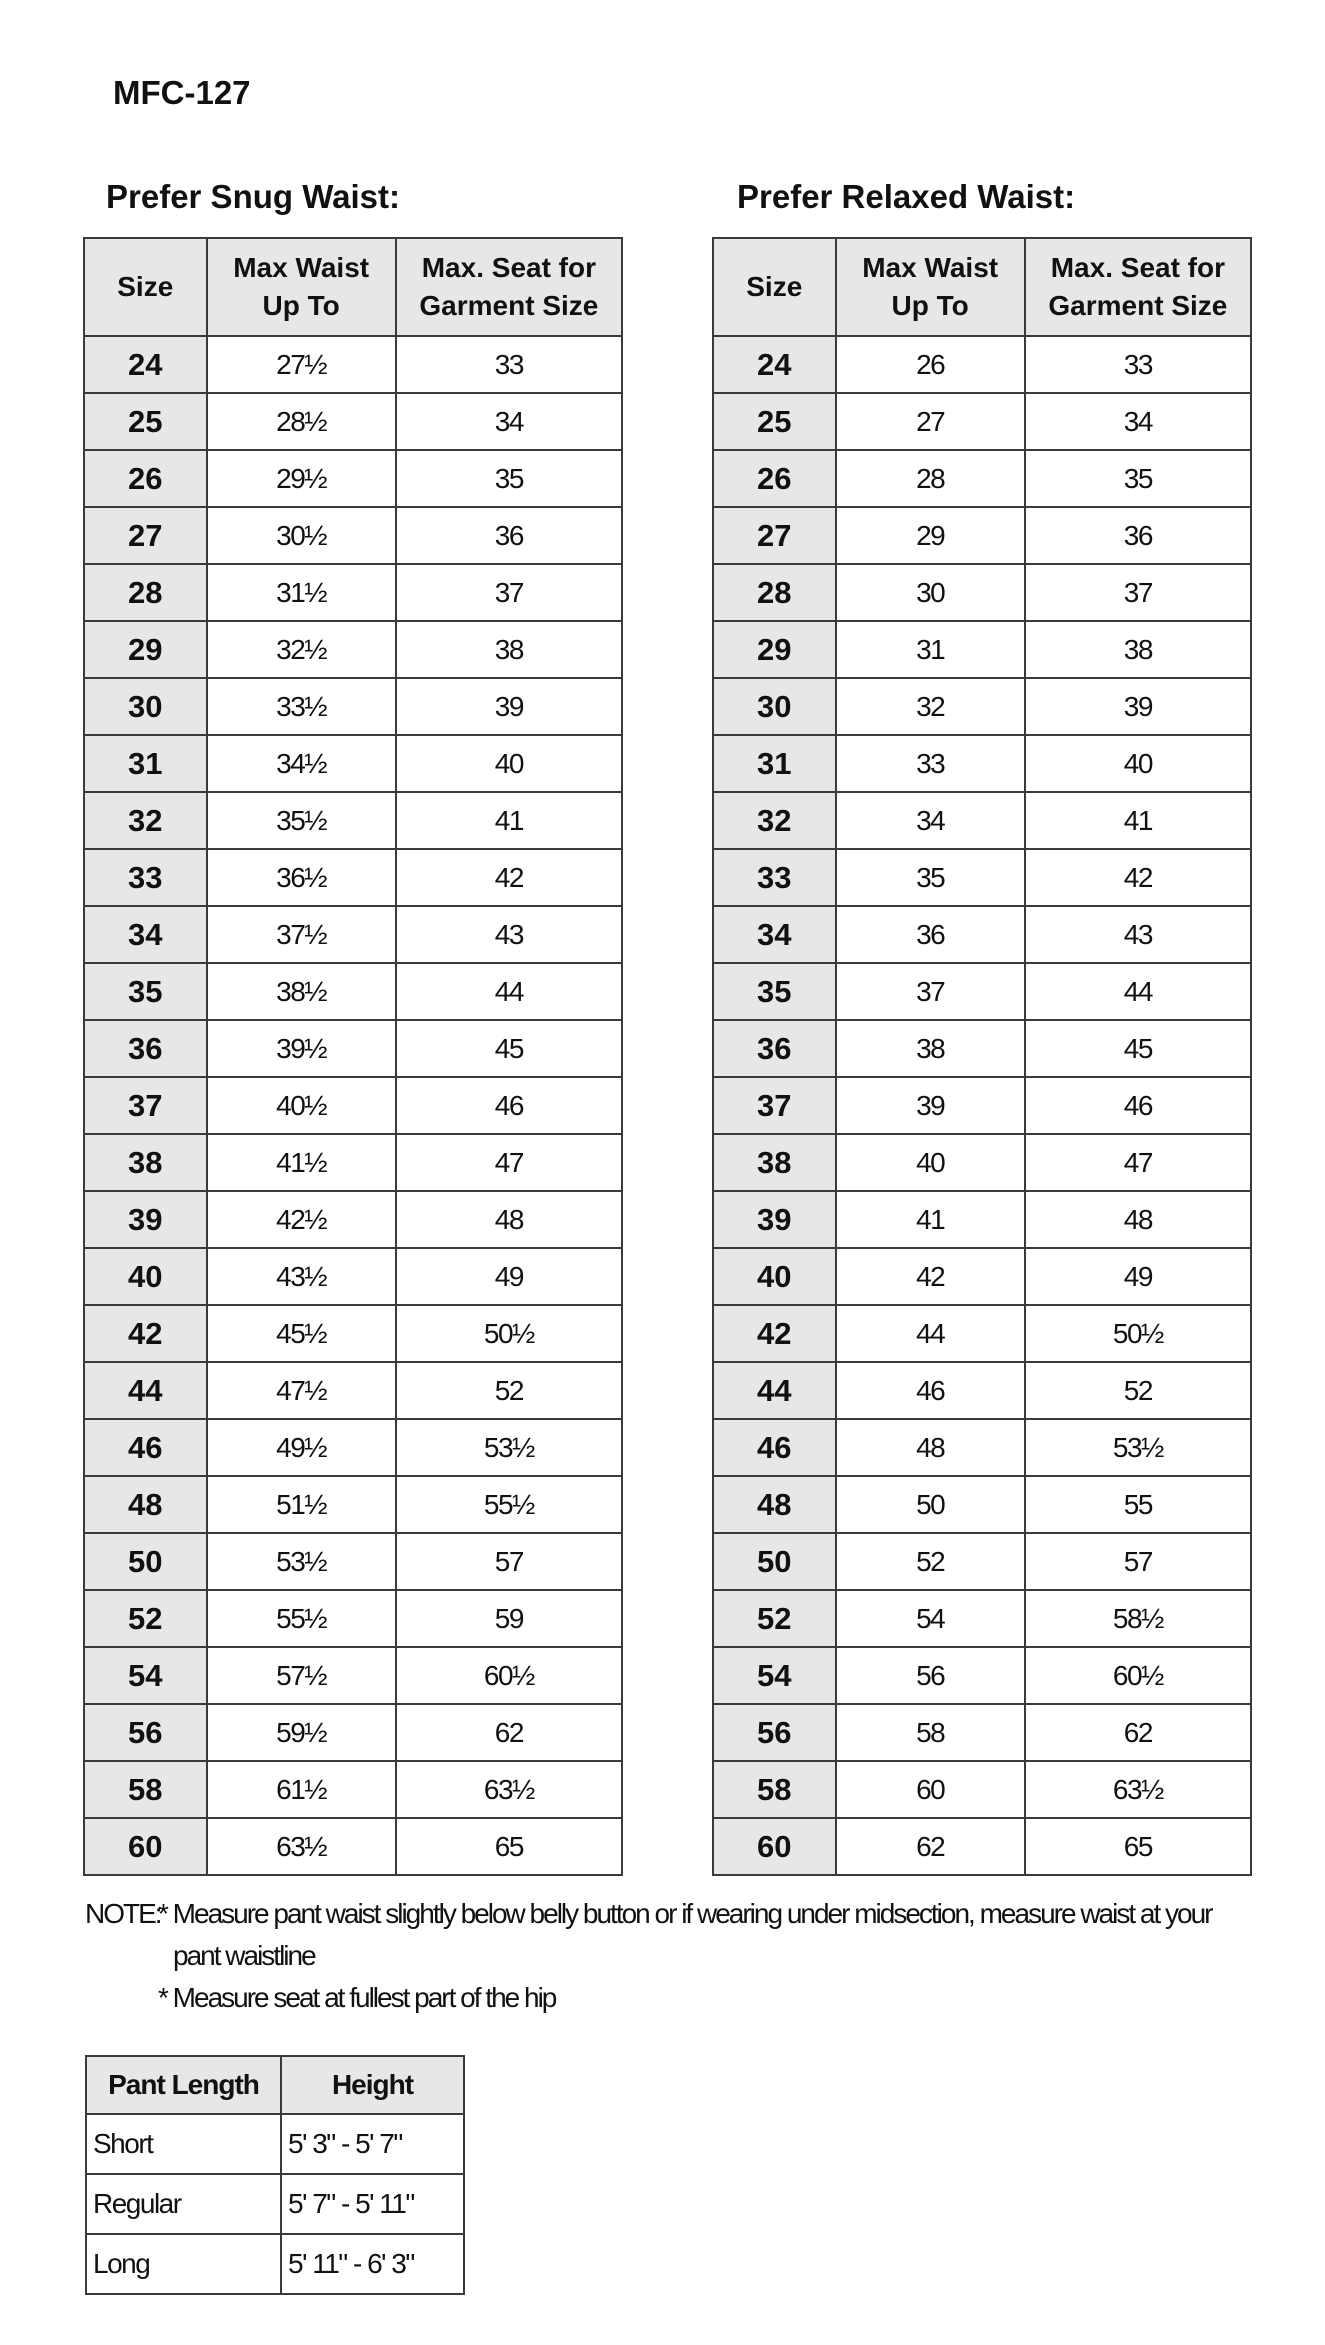  I want to click on size-cell: 37, so click(145, 1105).